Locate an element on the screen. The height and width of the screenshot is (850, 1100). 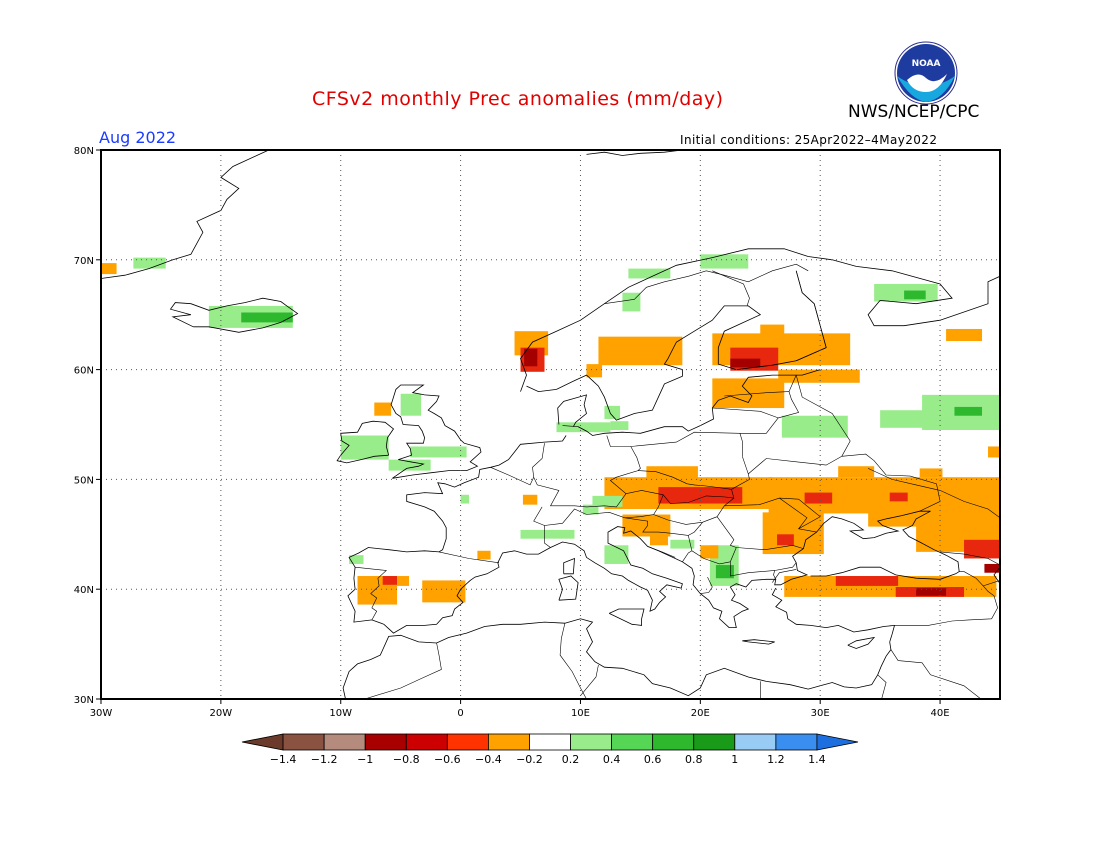
colorbar-label: 0.4 is located at coordinates (612, 759).